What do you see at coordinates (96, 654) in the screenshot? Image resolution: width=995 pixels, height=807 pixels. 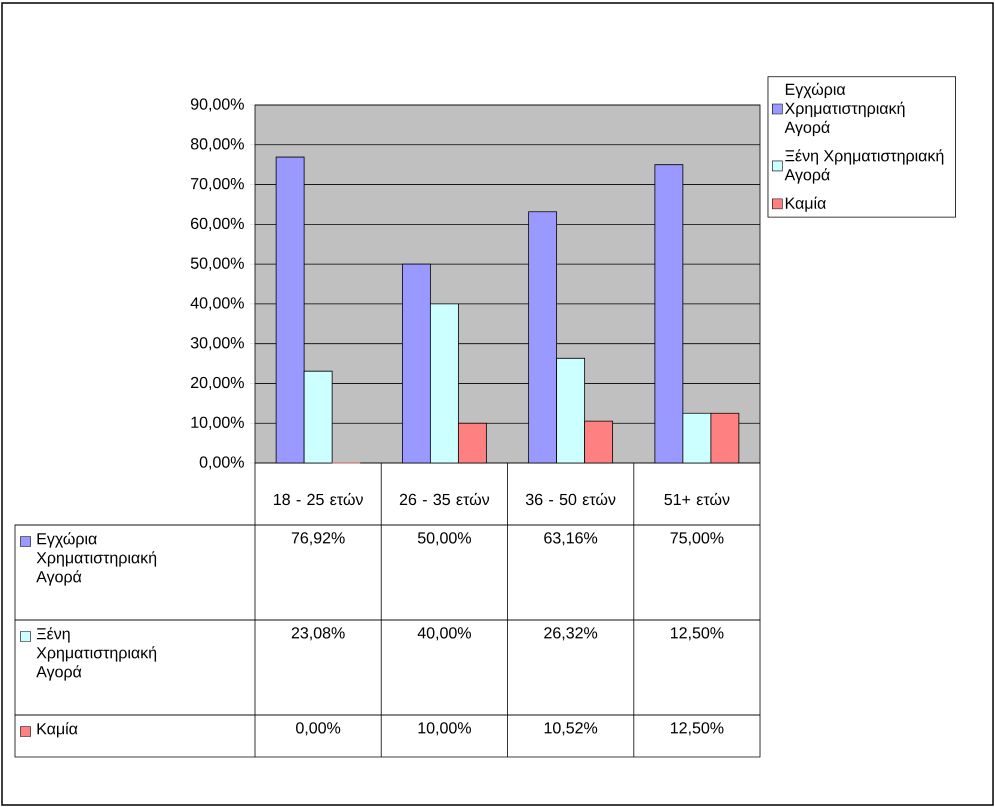 I see `text: Ξένη Χρηματιστηριακή Αγορά` at bounding box center [96, 654].